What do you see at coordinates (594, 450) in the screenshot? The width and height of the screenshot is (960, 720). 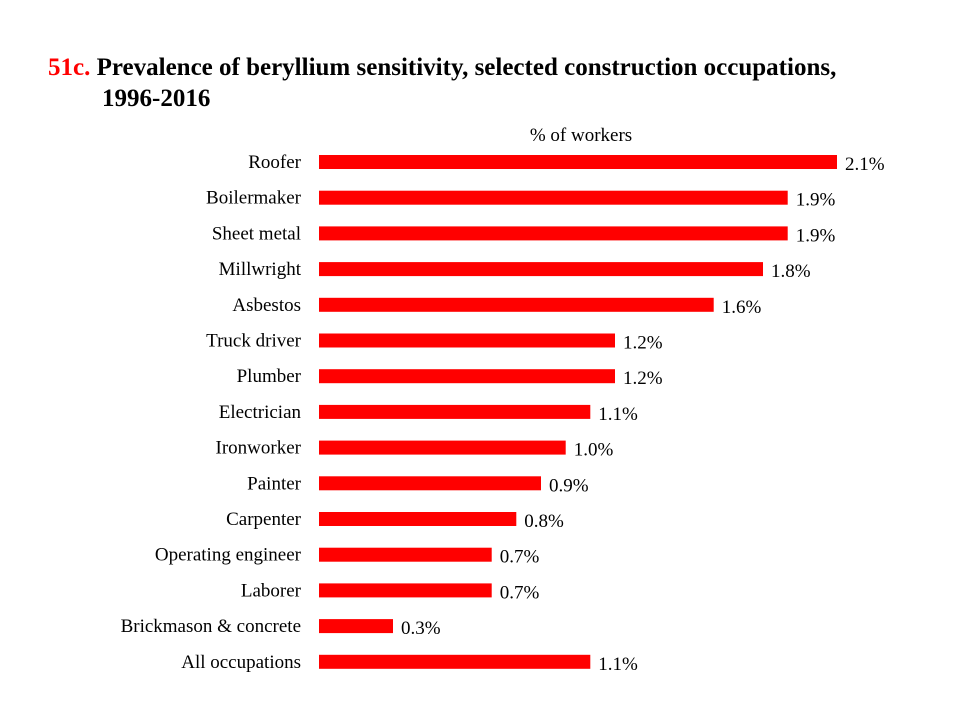 I see `value-label-8: 1.0%` at bounding box center [594, 450].